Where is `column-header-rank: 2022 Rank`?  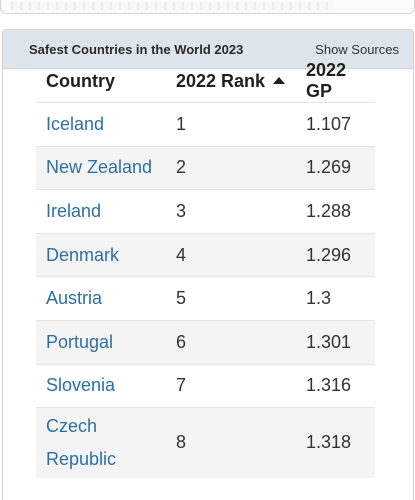
column-header-rank: 2022 Rank is located at coordinates (231, 81).